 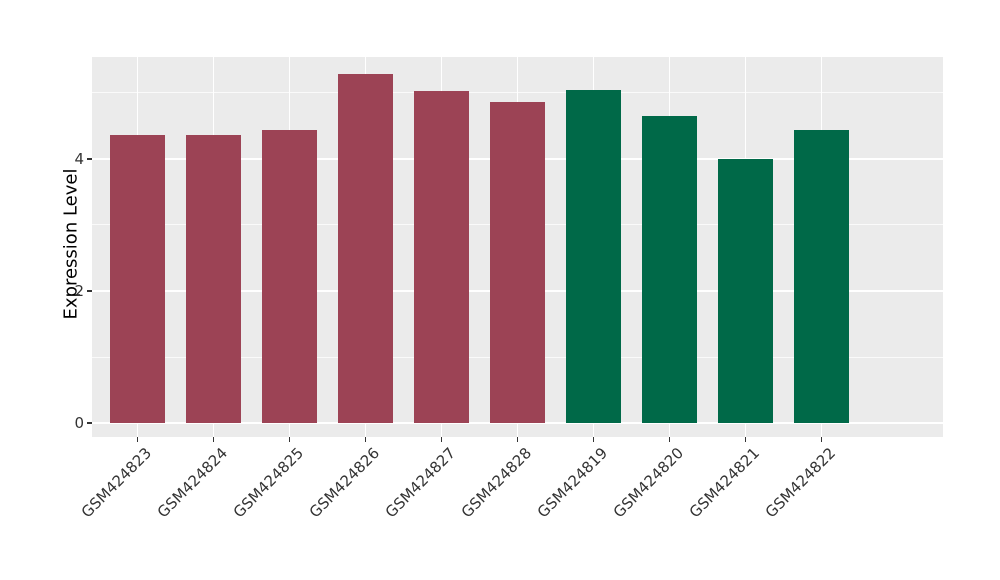 What do you see at coordinates (79, 290) in the screenshot?
I see `y-tick-label-2: 2` at bounding box center [79, 290].